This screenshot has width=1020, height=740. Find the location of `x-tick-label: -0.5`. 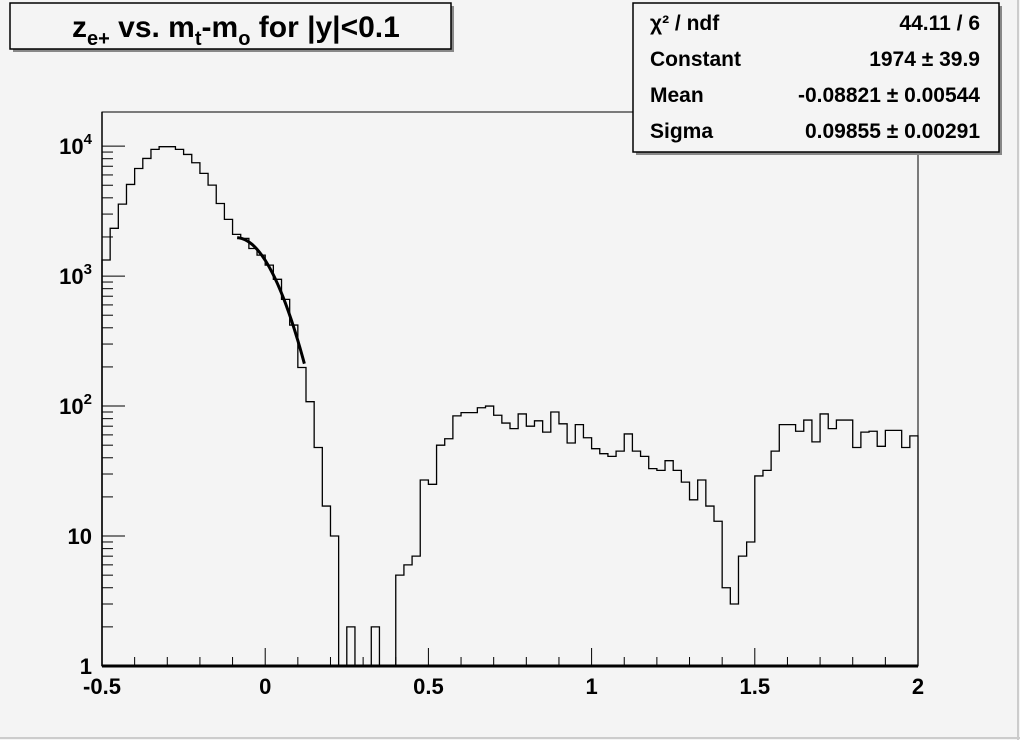

x-tick-label: -0.5 is located at coordinates (102, 686).